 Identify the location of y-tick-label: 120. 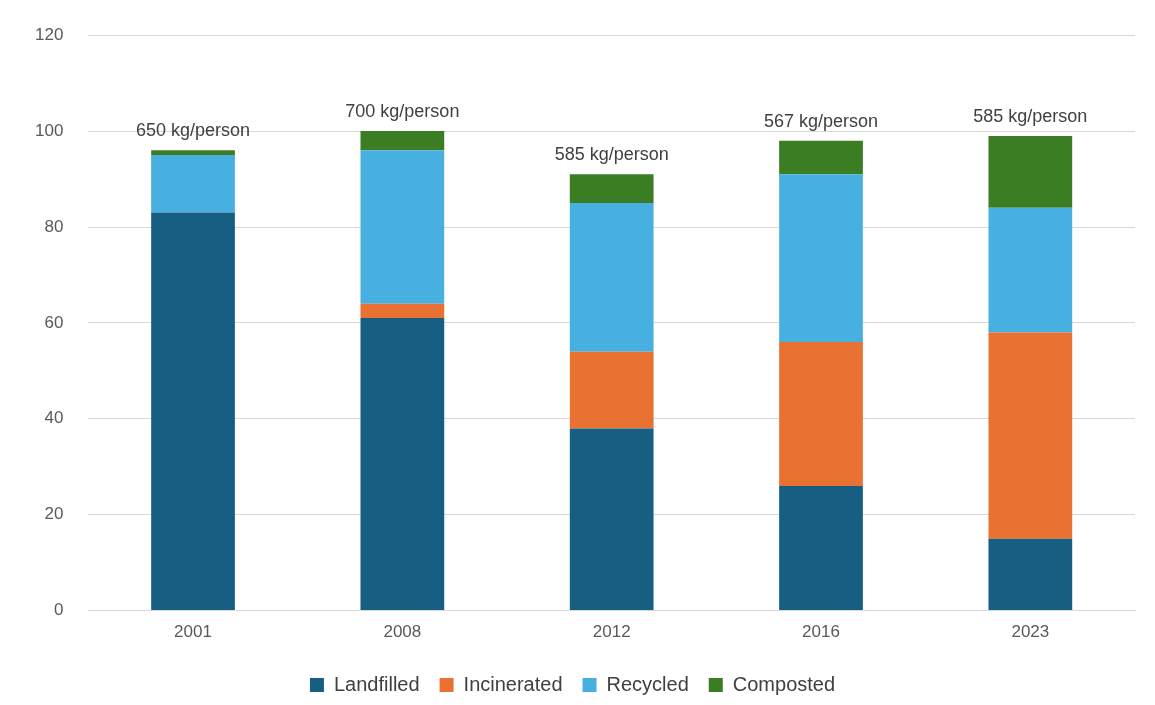
(49, 34).